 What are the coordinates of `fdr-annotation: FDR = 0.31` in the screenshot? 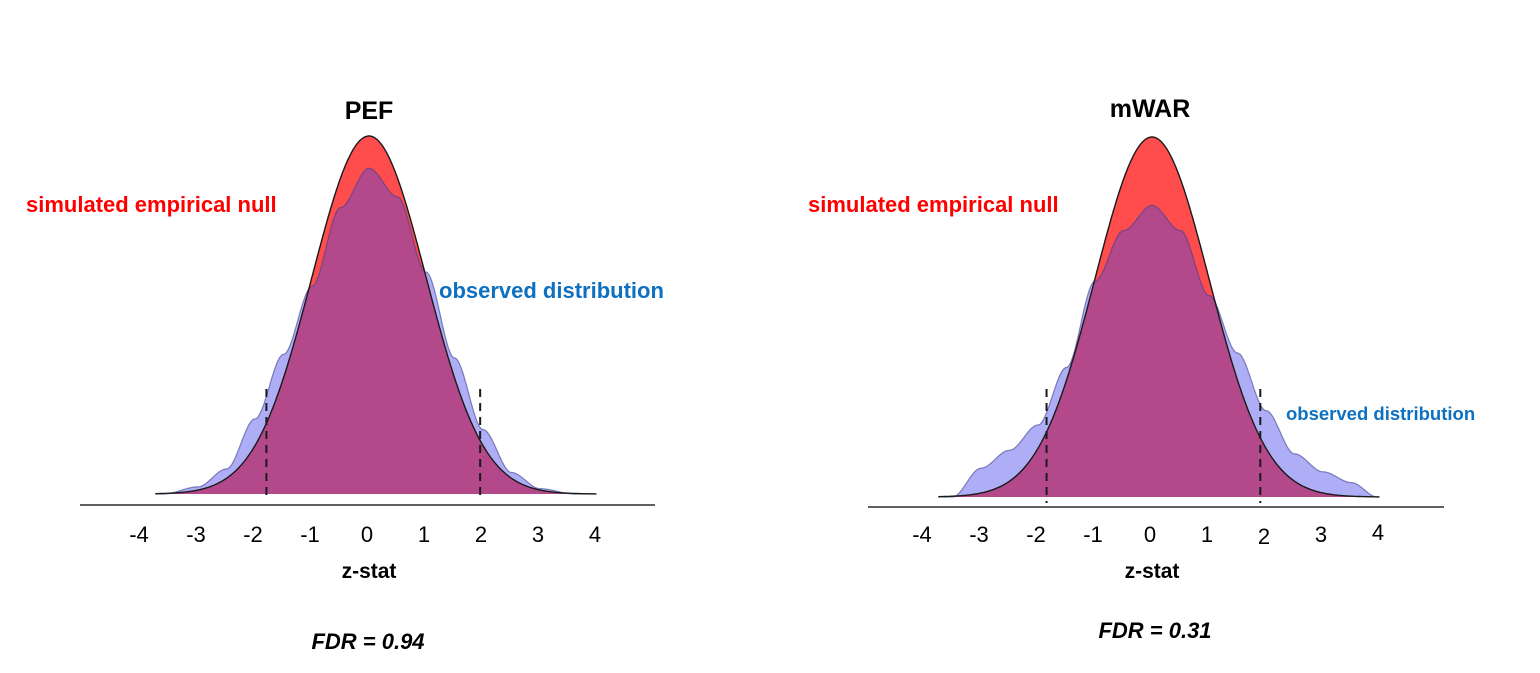 It's located at (1154, 630).